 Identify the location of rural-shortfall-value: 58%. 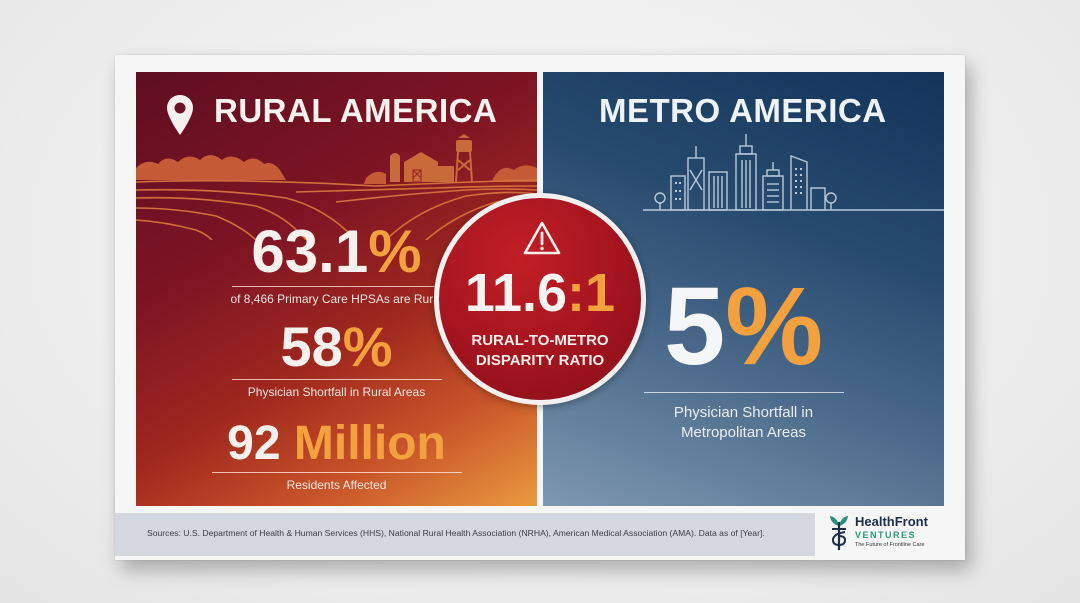
(336, 346).